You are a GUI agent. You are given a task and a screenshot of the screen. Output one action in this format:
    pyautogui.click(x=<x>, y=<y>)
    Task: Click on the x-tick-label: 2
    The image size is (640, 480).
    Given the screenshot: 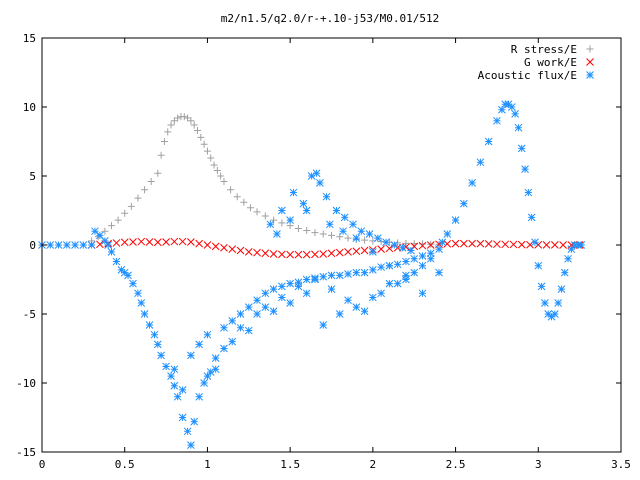 What is the action you would take?
    pyautogui.click(x=373, y=464)
    